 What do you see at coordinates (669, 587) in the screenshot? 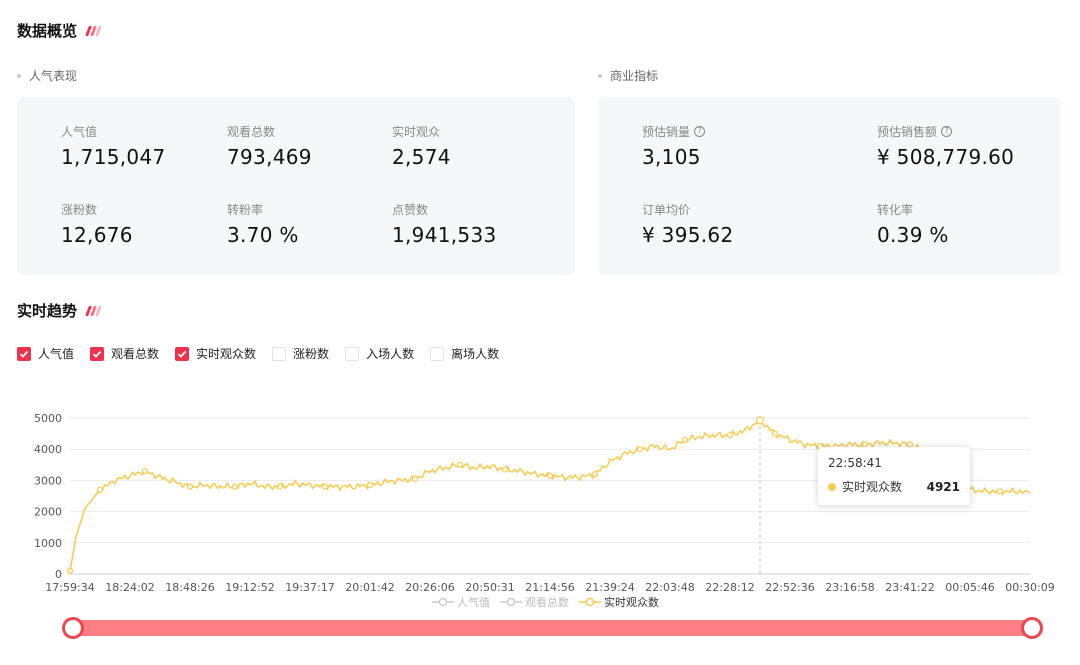
I see `x-tick-label: 22:03:48` at bounding box center [669, 587].